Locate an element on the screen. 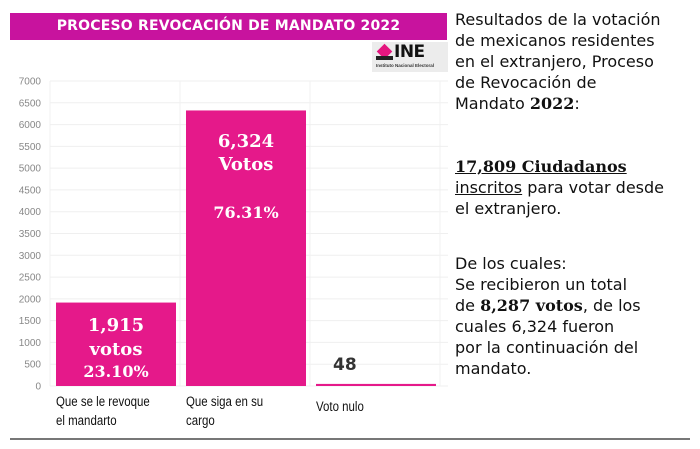 This screenshot has width=700, height=449. data-label-votes: 6,324 is located at coordinates (246, 141).